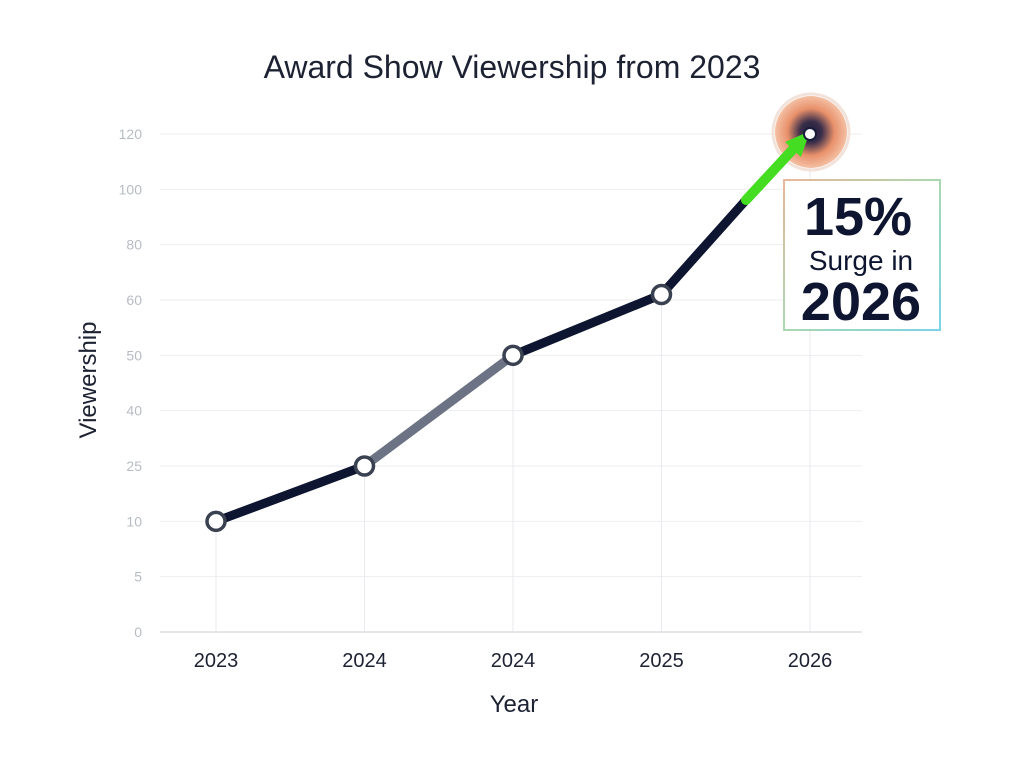 The height and width of the screenshot is (768, 1024). What do you see at coordinates (861, 302) in the screenshot?
I see `callout-year: 2026` at bounding box center [861, 302].